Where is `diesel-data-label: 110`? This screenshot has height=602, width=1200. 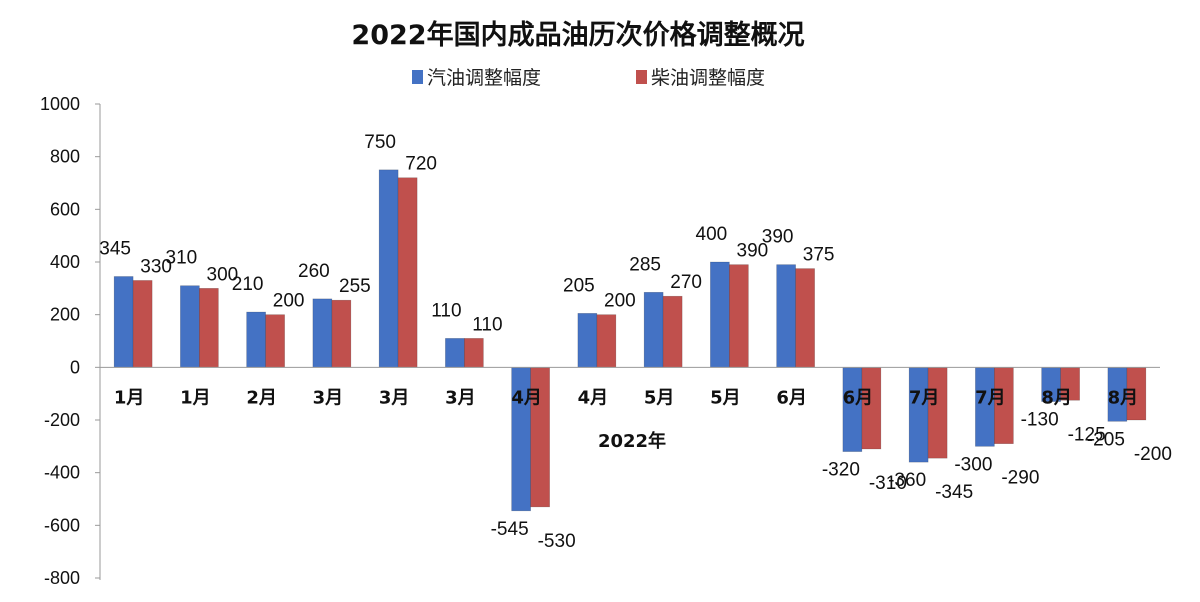 diesel-data-label: 110 is located at coordinates (487, 324).